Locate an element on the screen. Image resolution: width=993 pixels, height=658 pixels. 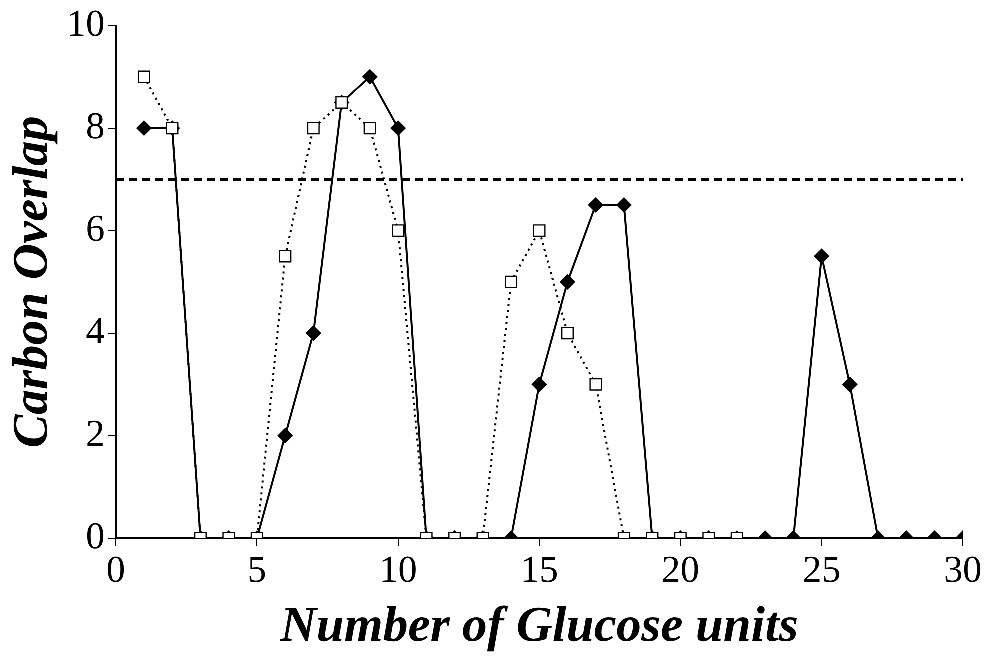
y-tick-label: 0 is located at coordinates (95, 536).